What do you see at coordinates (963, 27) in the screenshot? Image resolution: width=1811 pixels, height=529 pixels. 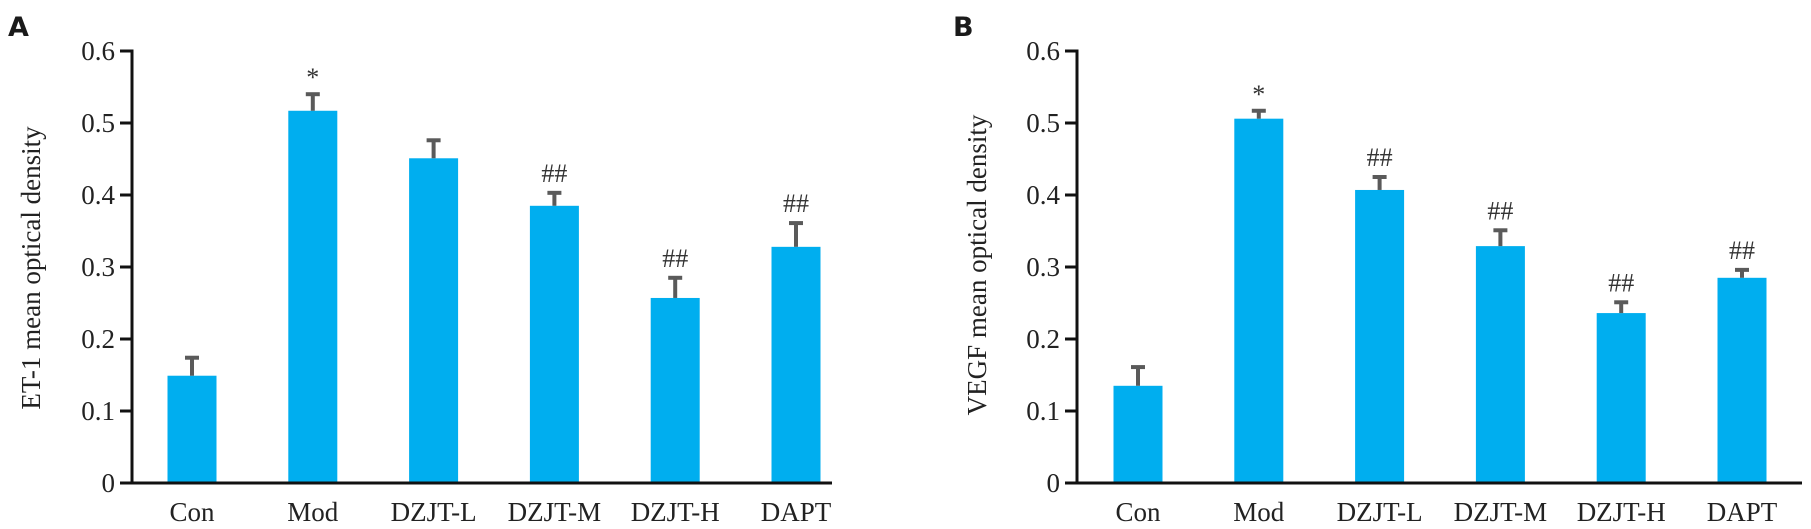 I see `panel-letter: B` at bounding box center [963, 27].